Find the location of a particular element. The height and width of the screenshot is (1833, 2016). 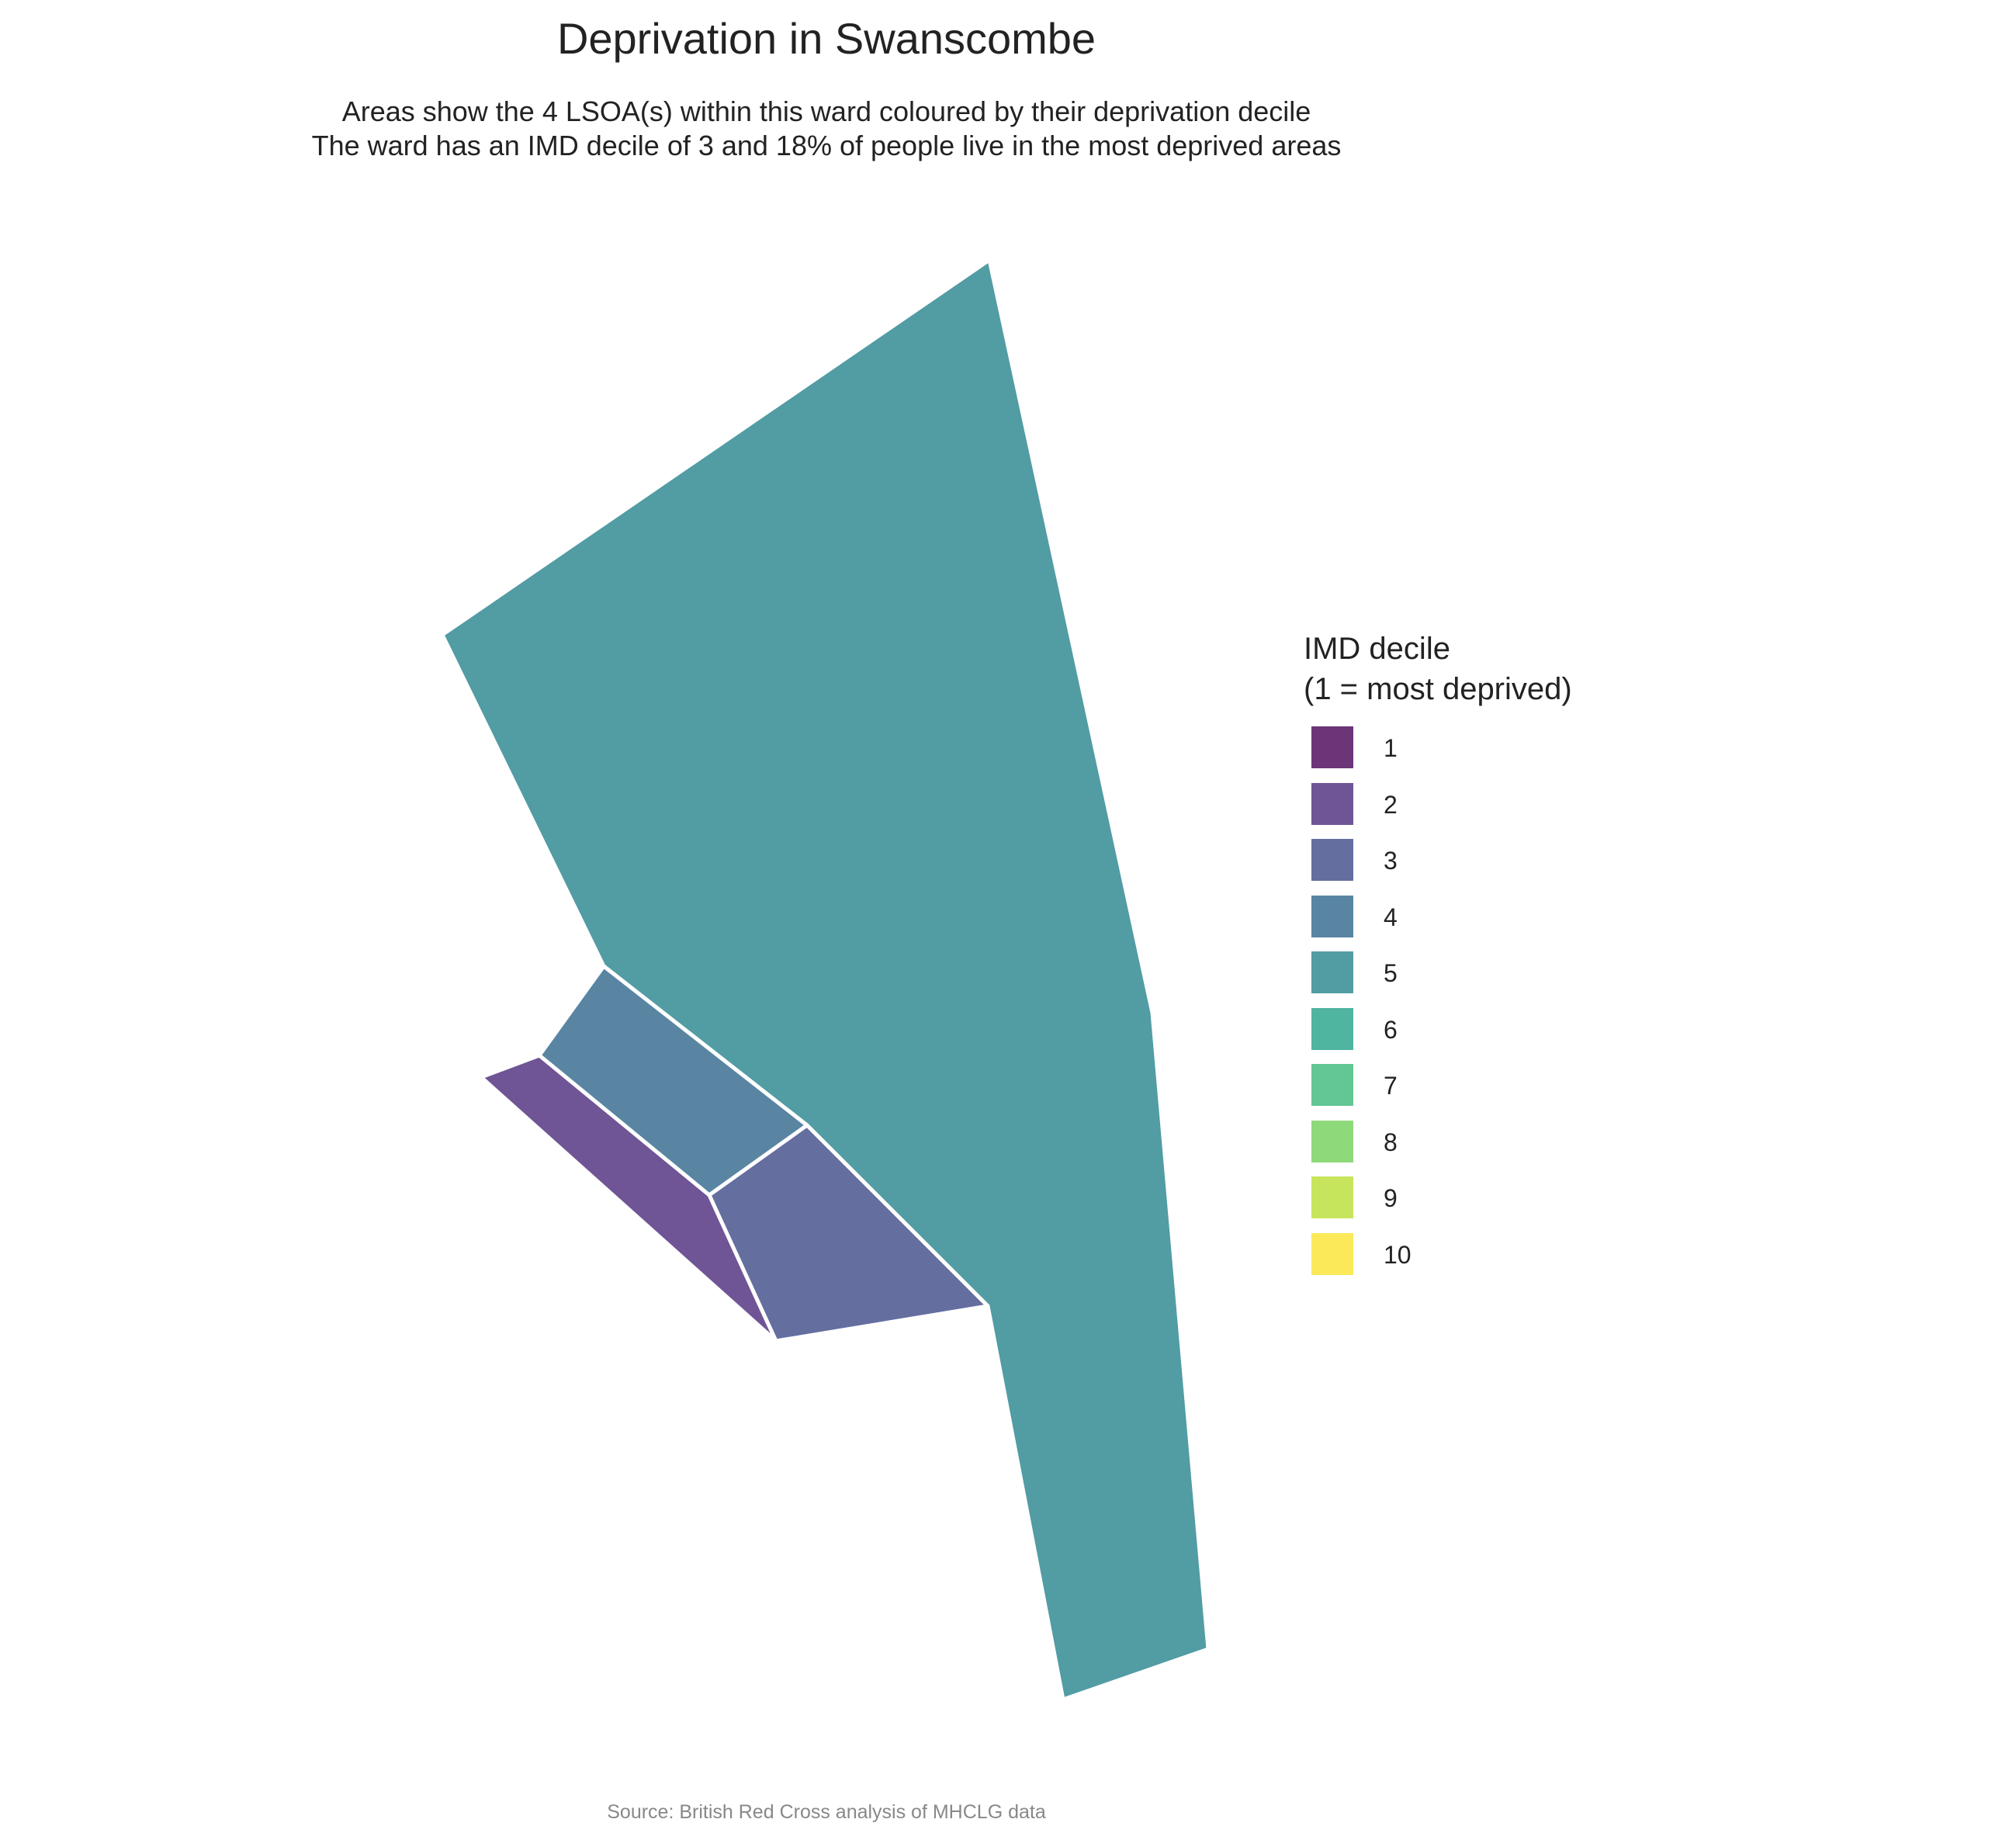

legend-label: 10 is located at coordinates (1398, 1254).